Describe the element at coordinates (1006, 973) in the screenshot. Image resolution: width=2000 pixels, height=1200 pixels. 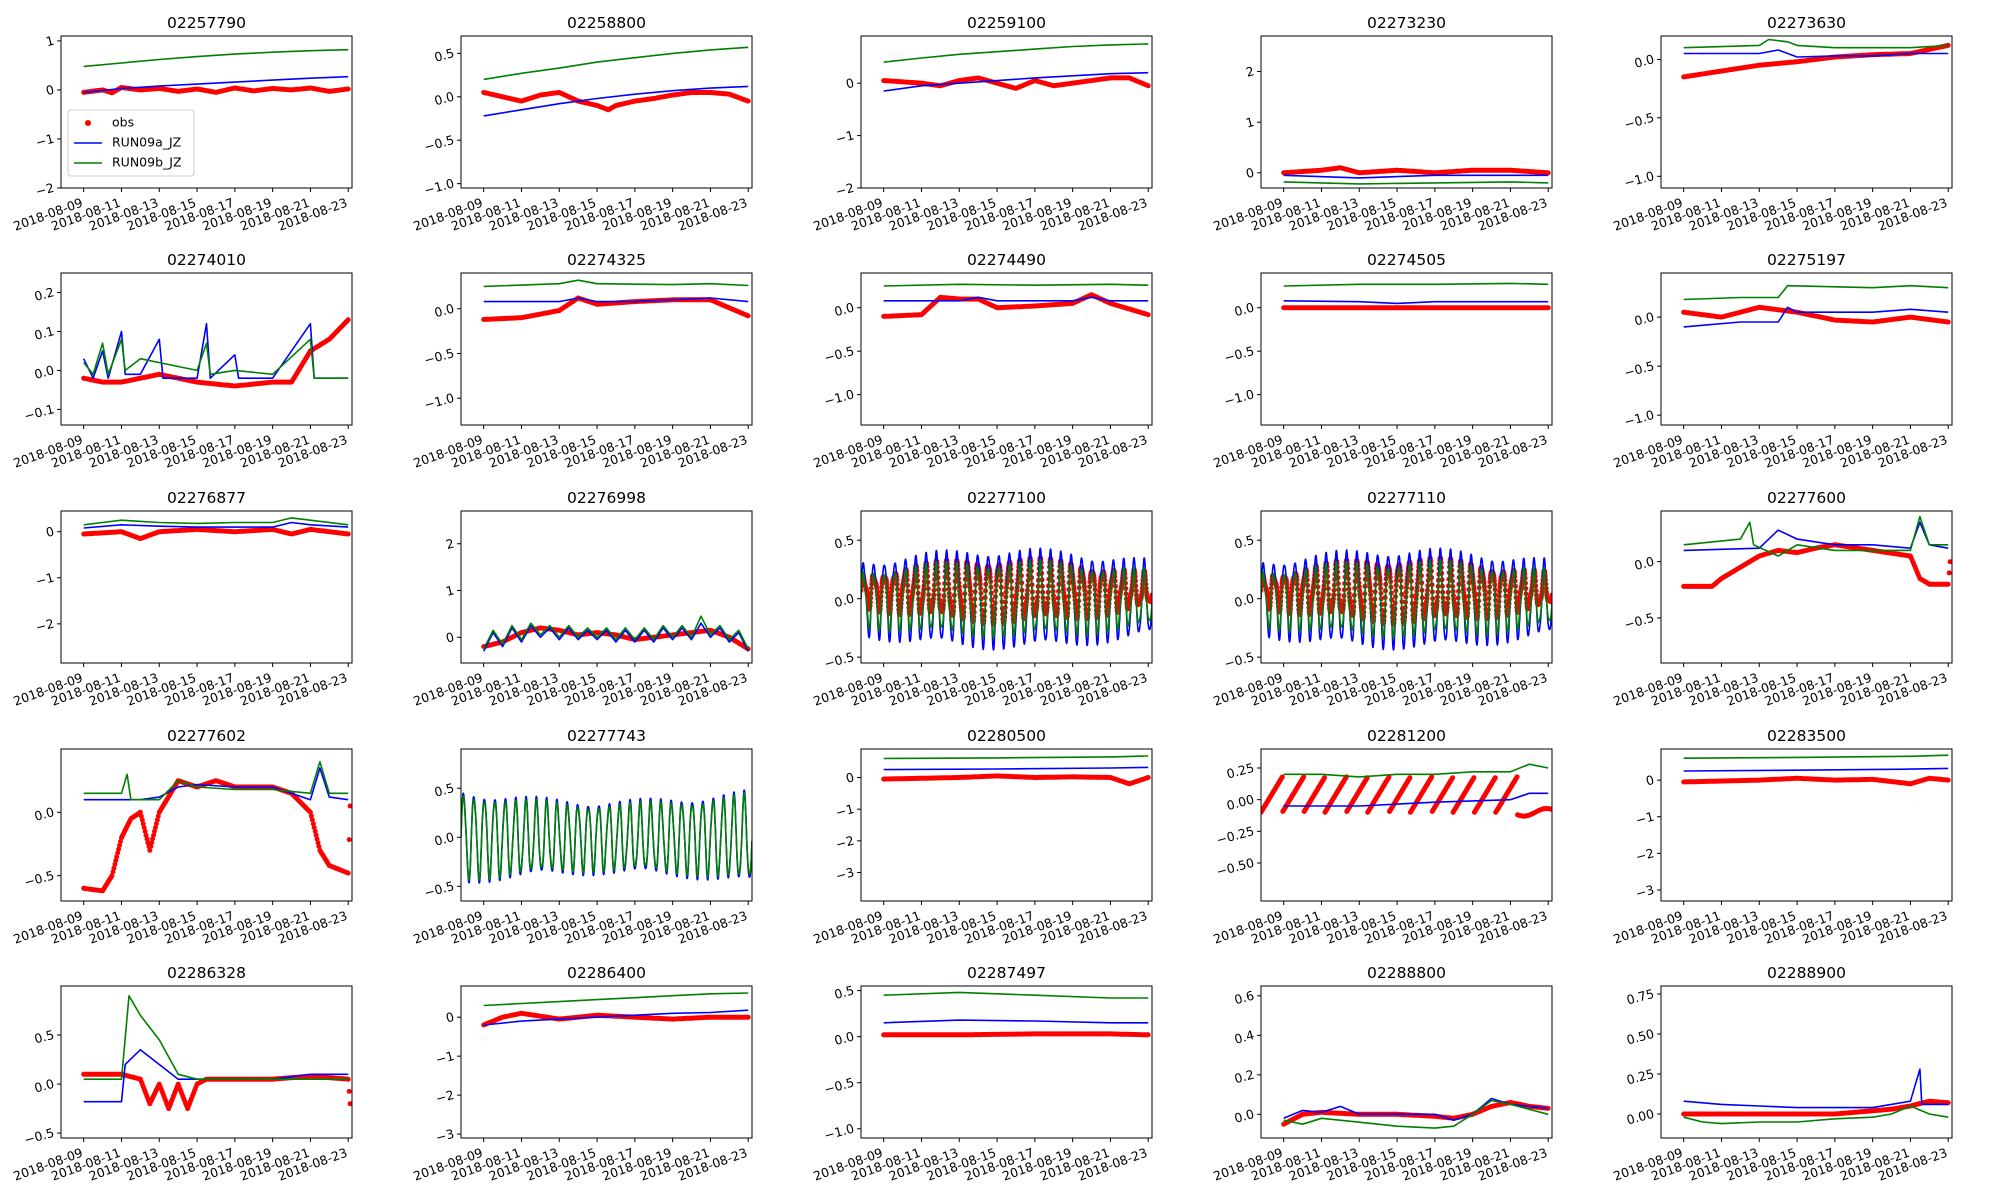
I see `panel-title: 02287497` at that location.